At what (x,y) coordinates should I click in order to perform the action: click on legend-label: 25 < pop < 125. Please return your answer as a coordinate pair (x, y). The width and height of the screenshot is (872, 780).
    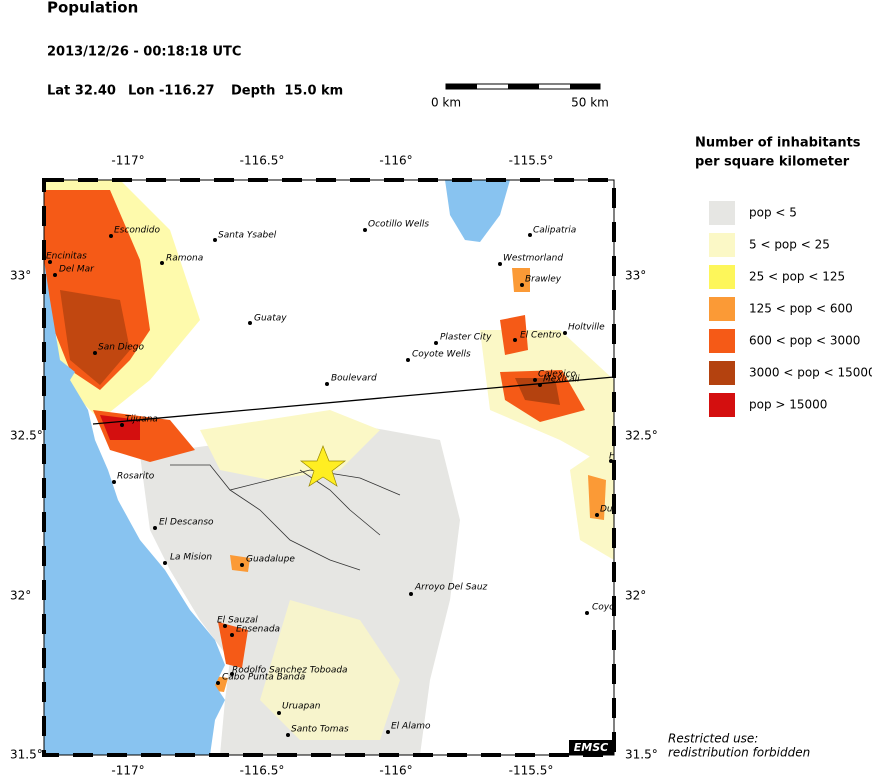
    Looking at the image, I should click on (797, 277).